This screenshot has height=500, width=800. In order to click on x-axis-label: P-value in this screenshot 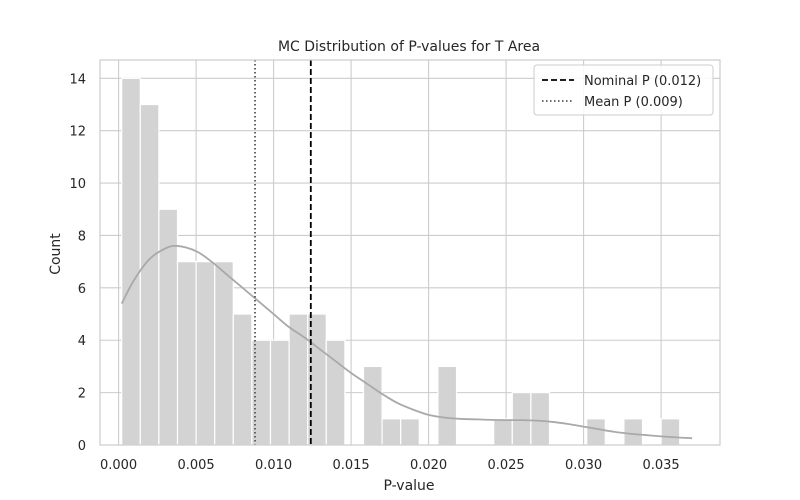, I will do `click(408, 486)`.